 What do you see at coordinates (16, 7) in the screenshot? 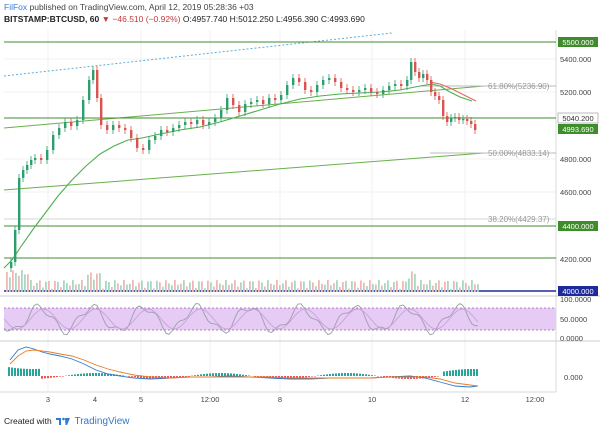
I see `publisher-name: FilFox` at bounding box center [16, 7].